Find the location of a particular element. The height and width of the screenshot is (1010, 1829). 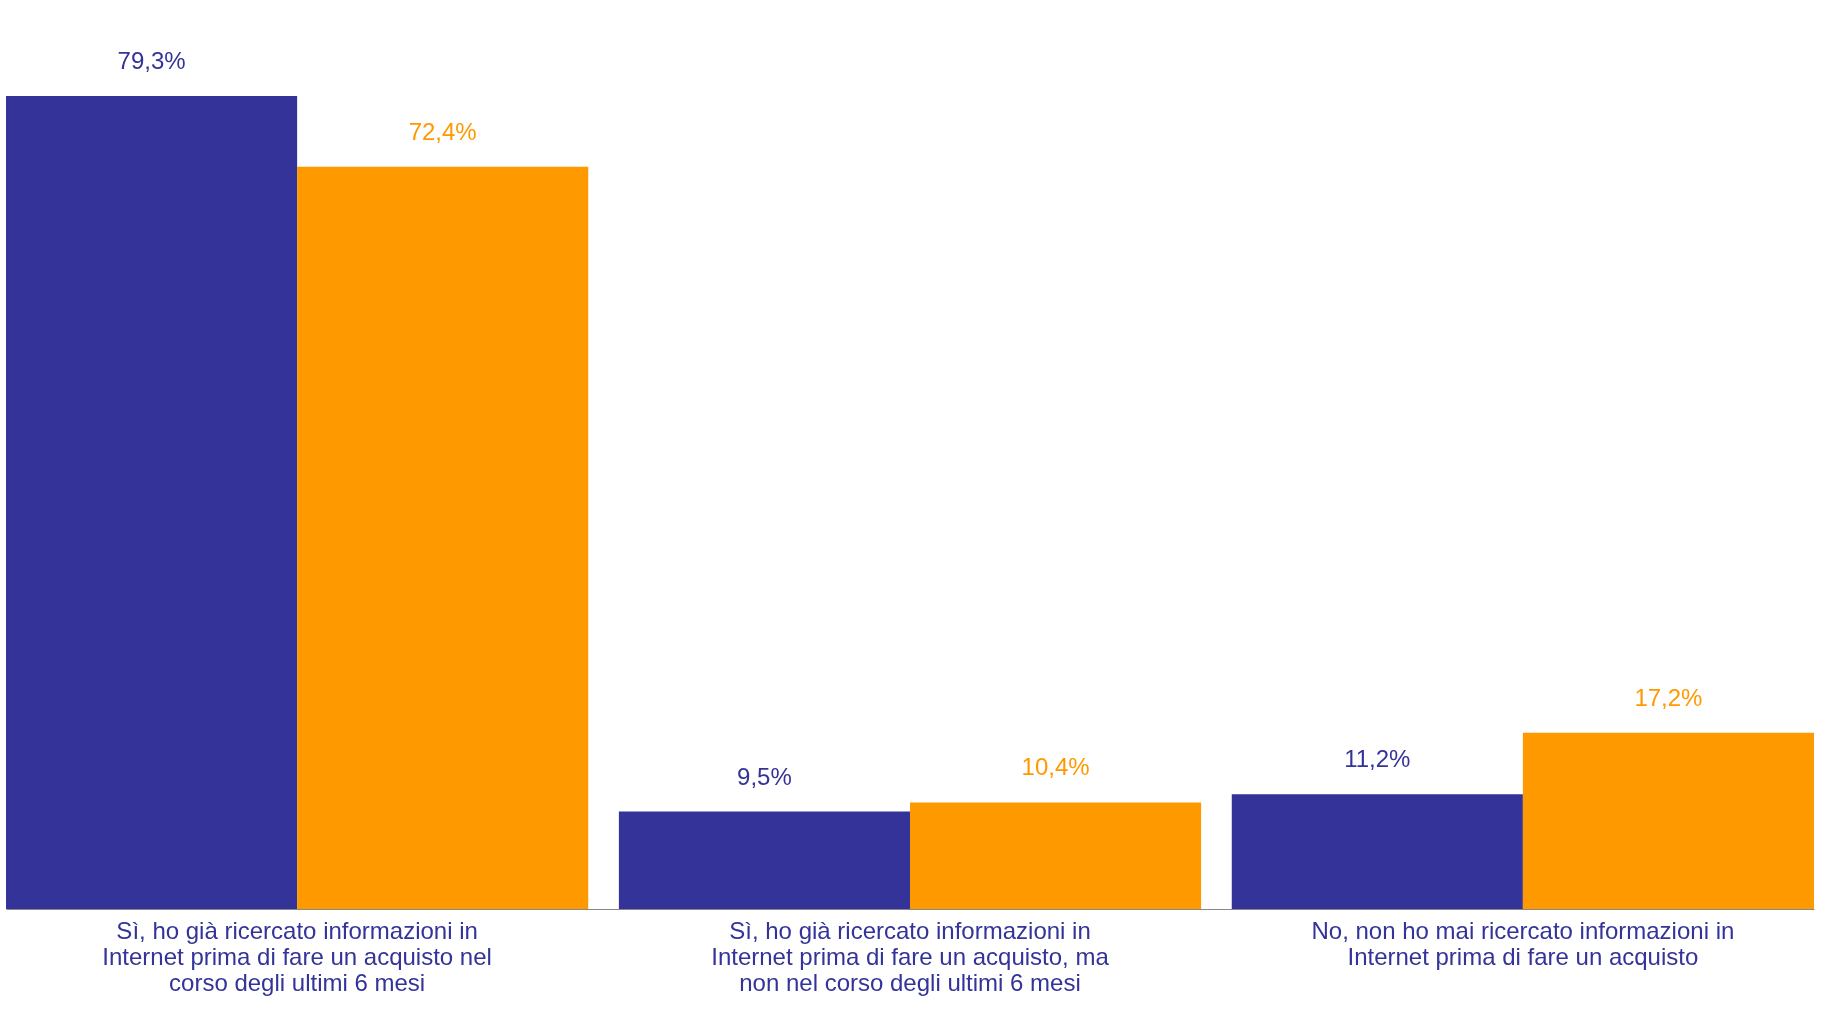

data-label: 10,4% is located at coordinates (1055, 767).